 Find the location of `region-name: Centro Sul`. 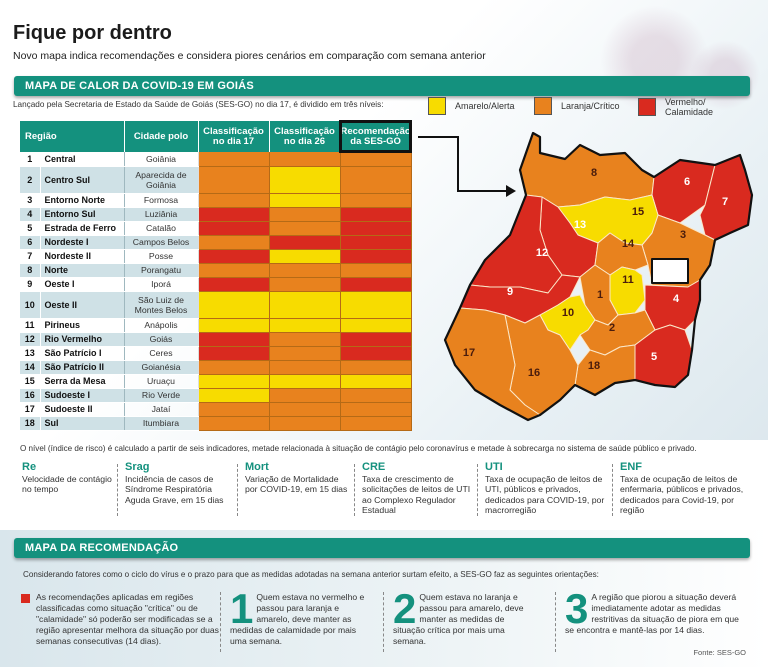

region-name: Centro Sul is located at coordinates (82, 180).